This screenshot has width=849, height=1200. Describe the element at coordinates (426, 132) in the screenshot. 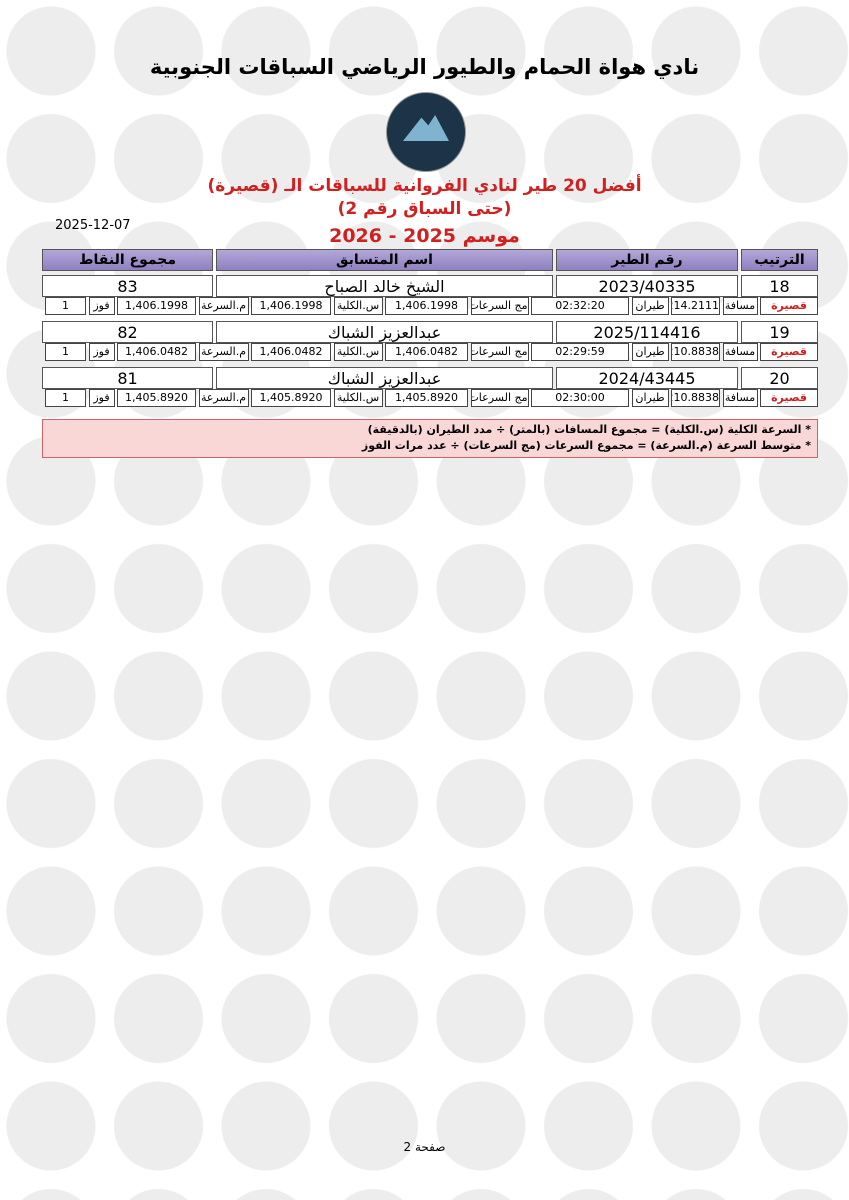

I see `logo` at that location.